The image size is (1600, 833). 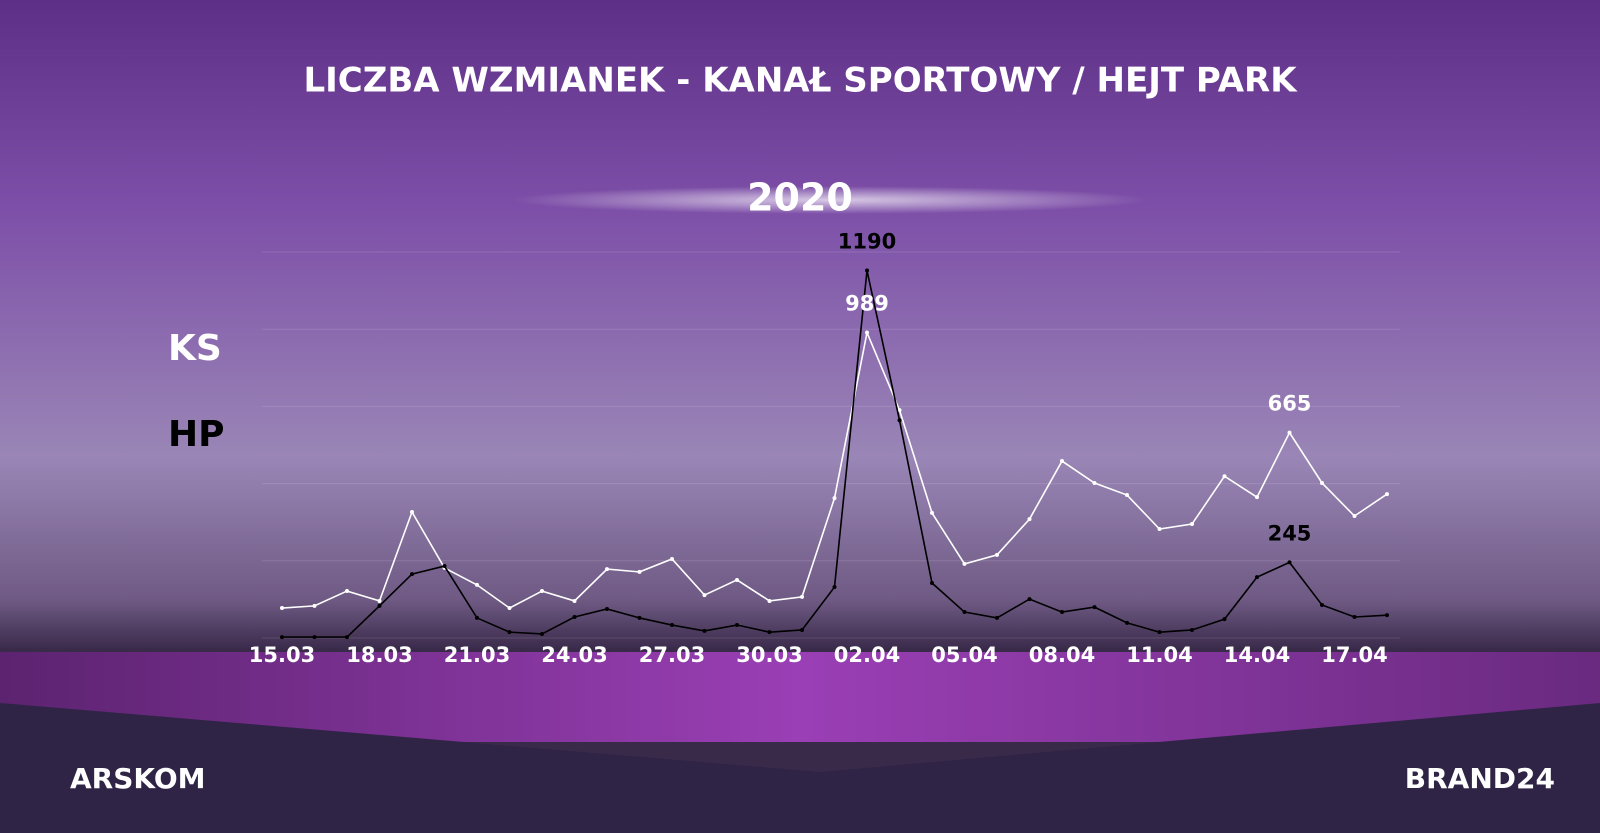 What do you see at coordinates (574, 655) in the screenshot?
I see `x-tick-label: 24.03` at bounding box center [574, 655].